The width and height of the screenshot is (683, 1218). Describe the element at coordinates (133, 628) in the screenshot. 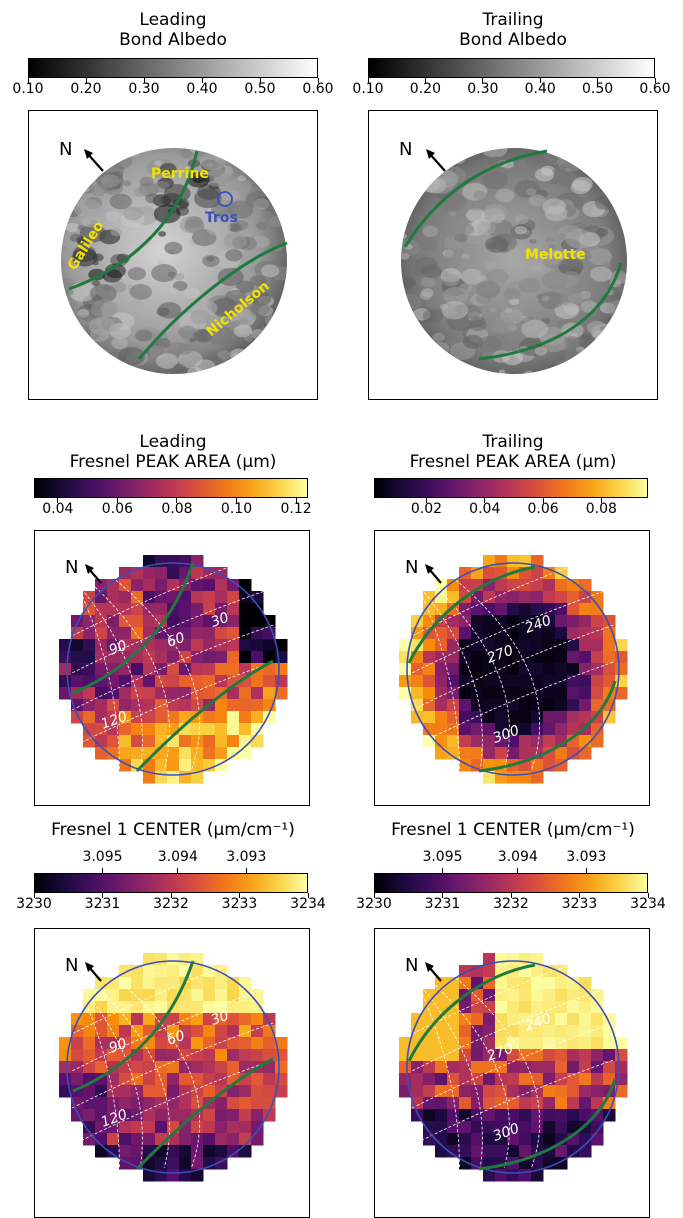

I see `terrain-boundary` at that location.